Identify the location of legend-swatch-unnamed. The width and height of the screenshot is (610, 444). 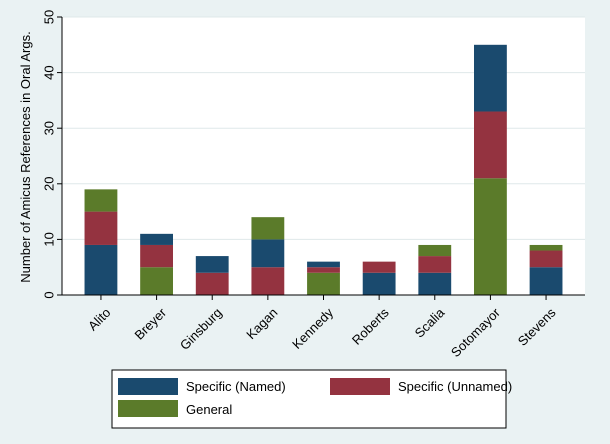
(360, 386).